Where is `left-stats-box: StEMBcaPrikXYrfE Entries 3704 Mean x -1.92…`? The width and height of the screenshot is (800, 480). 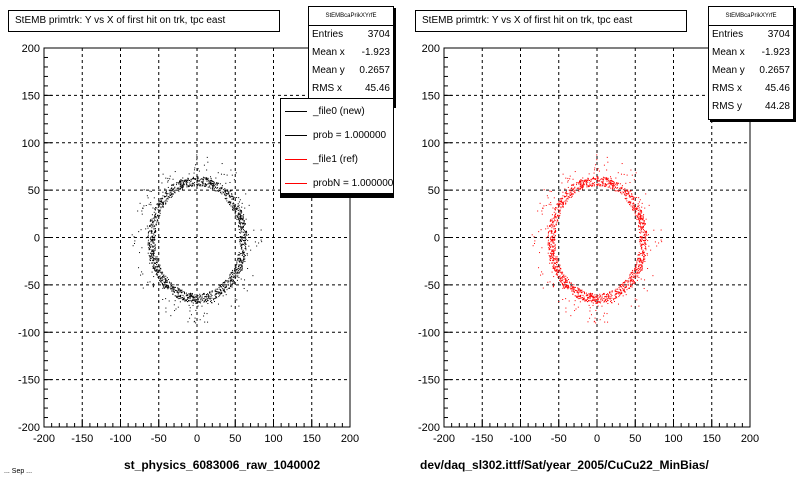
left-stats-box: StEMBcaPrikXYrfE Entries 3704 Mean x -1.92… is located at coordinates (351, 56).